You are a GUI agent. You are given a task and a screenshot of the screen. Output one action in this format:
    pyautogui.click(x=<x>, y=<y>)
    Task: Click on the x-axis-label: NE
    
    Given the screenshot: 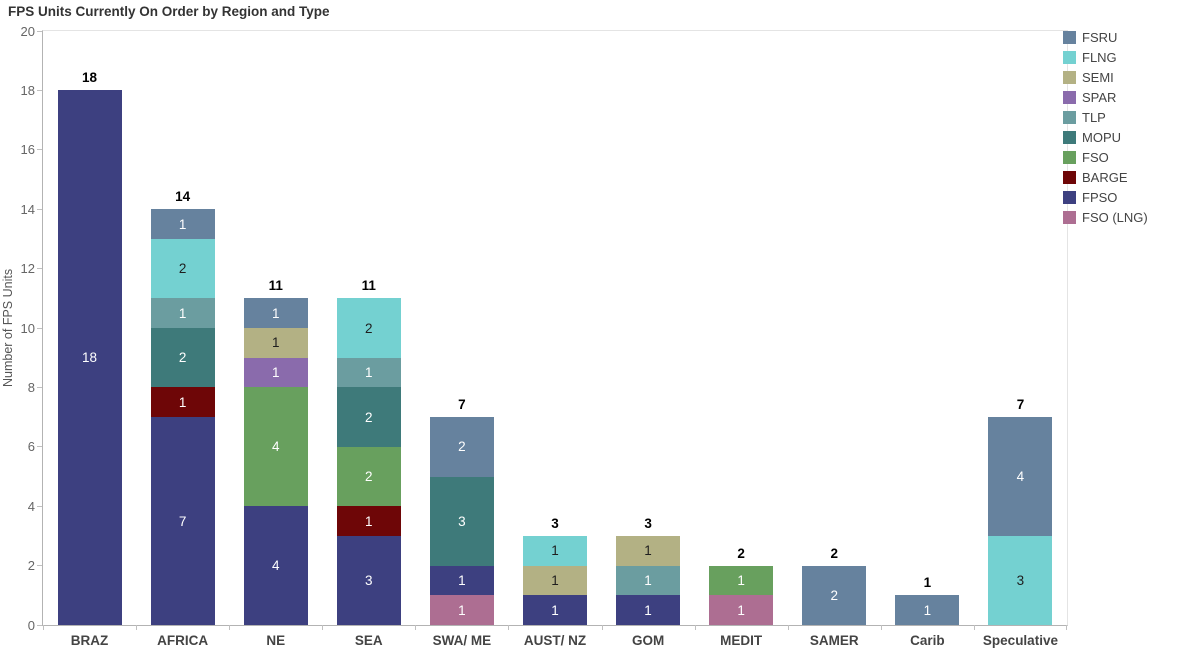 What is the action you would take?
    pyautogui.click(x=276, y=640)
    